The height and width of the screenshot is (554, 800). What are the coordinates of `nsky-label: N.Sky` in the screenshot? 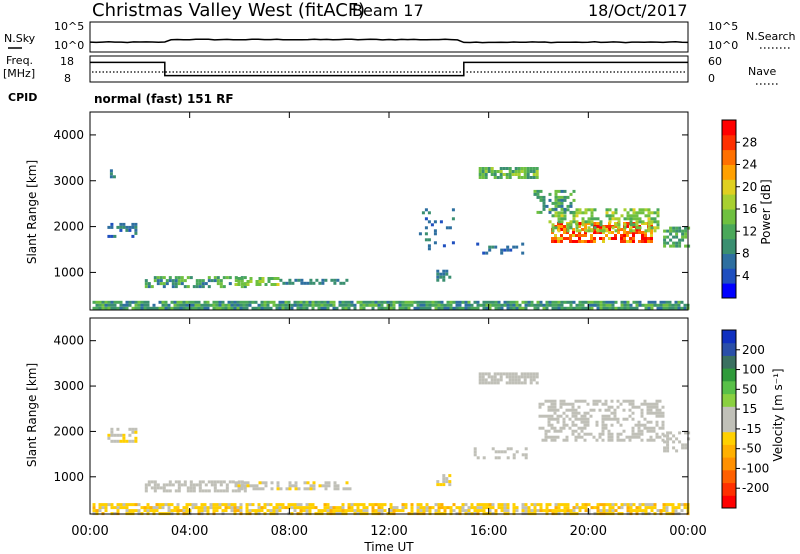 It's located at (20, 38).